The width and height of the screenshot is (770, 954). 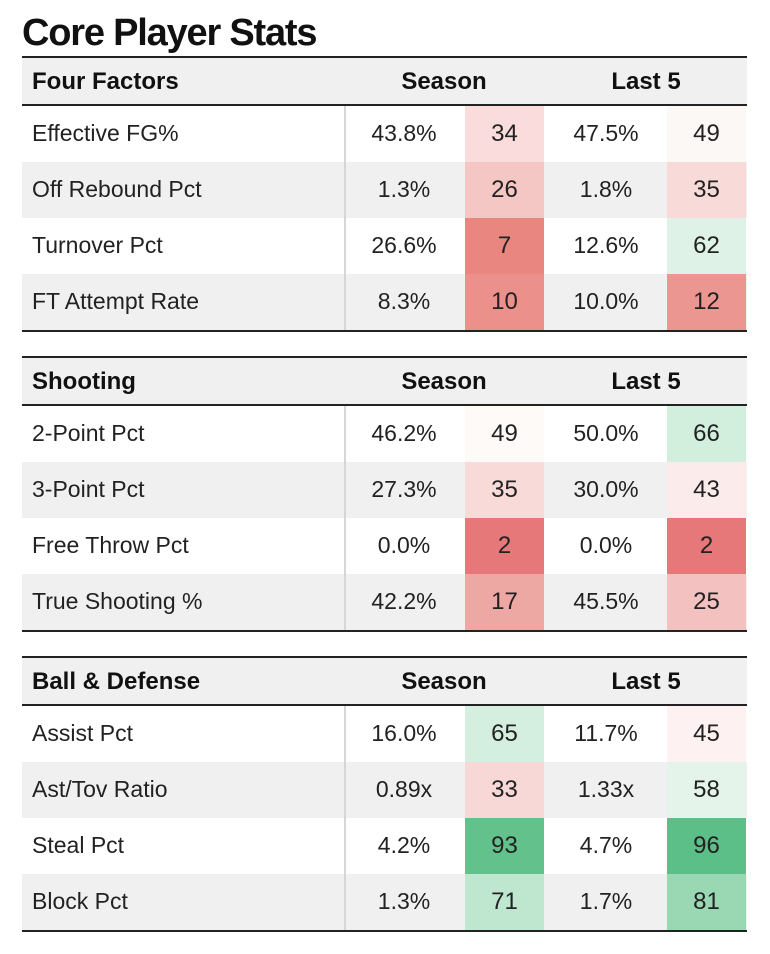 I want to click on season-value: 4.2%, so click(x=404, y=845).